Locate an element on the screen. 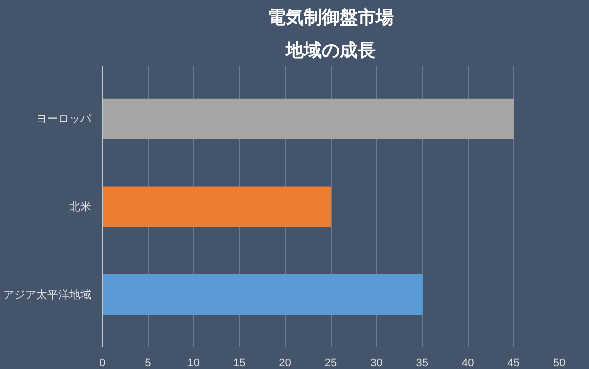 The width and height of the screenshot is (589, 369). y-tick-label: アジア太平洋地域 is located at coordinates (48, 295).